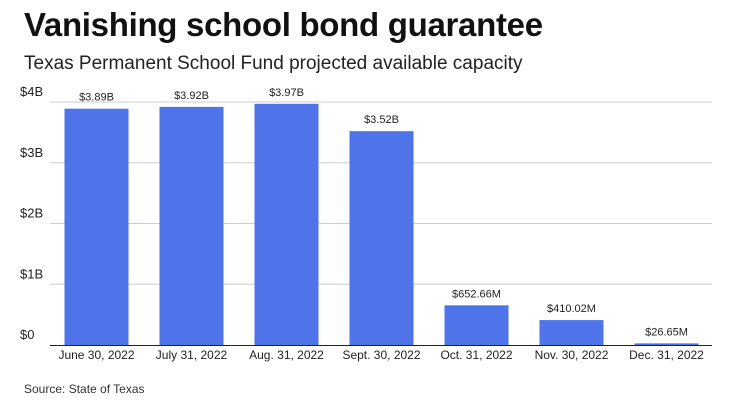 The image size is (740, 416). I want to click on x-tick-label: June 30, 2022, so click(96, 355).